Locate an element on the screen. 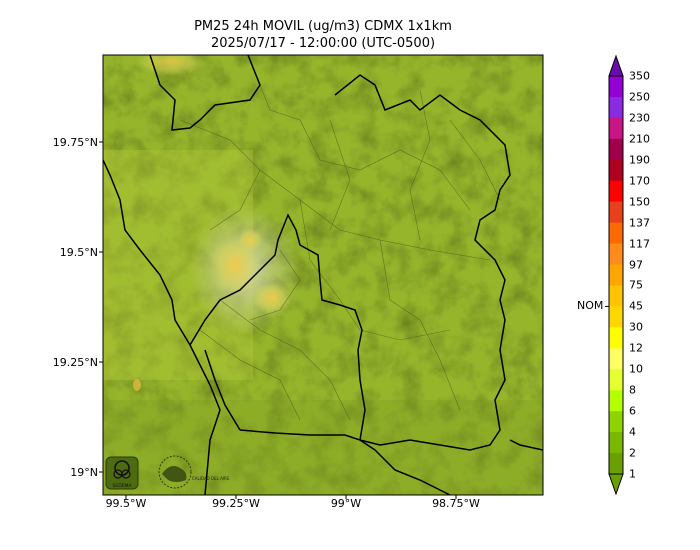 This screenshot has height=550, width=700. colorbar-tick-label: 8 is located at coordinates (632, 390).